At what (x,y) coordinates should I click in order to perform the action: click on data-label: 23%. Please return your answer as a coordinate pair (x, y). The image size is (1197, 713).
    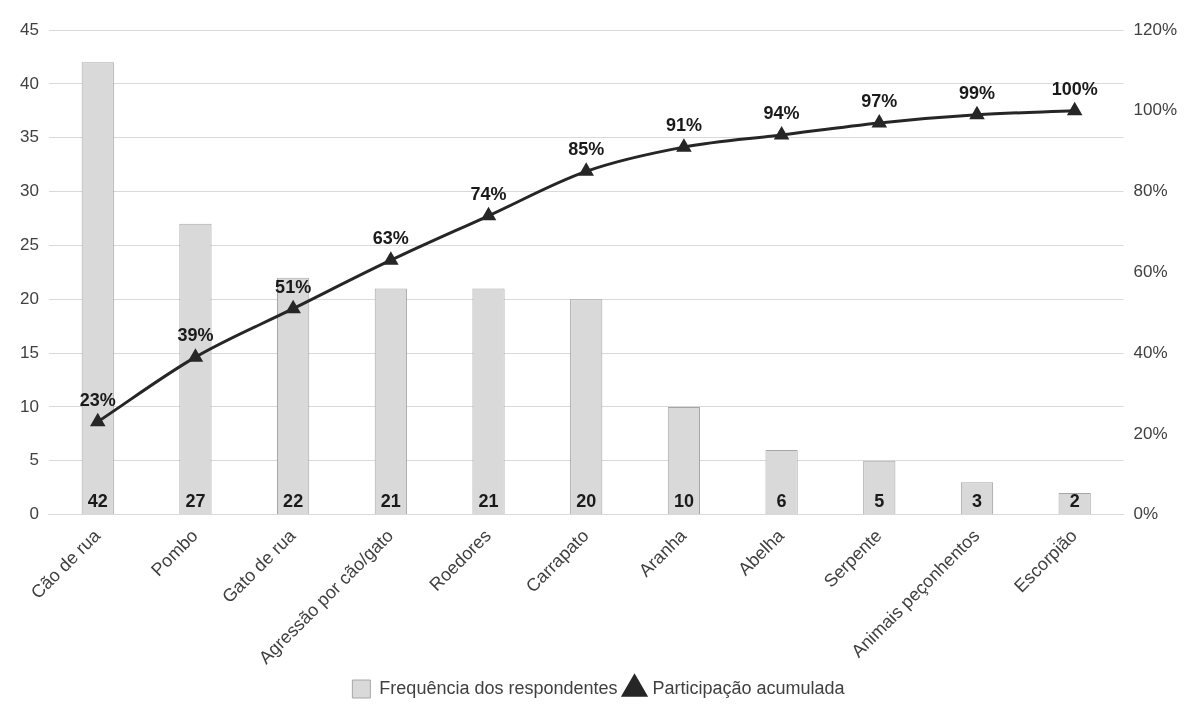
    Looking at the image, I should click on (97, 399).